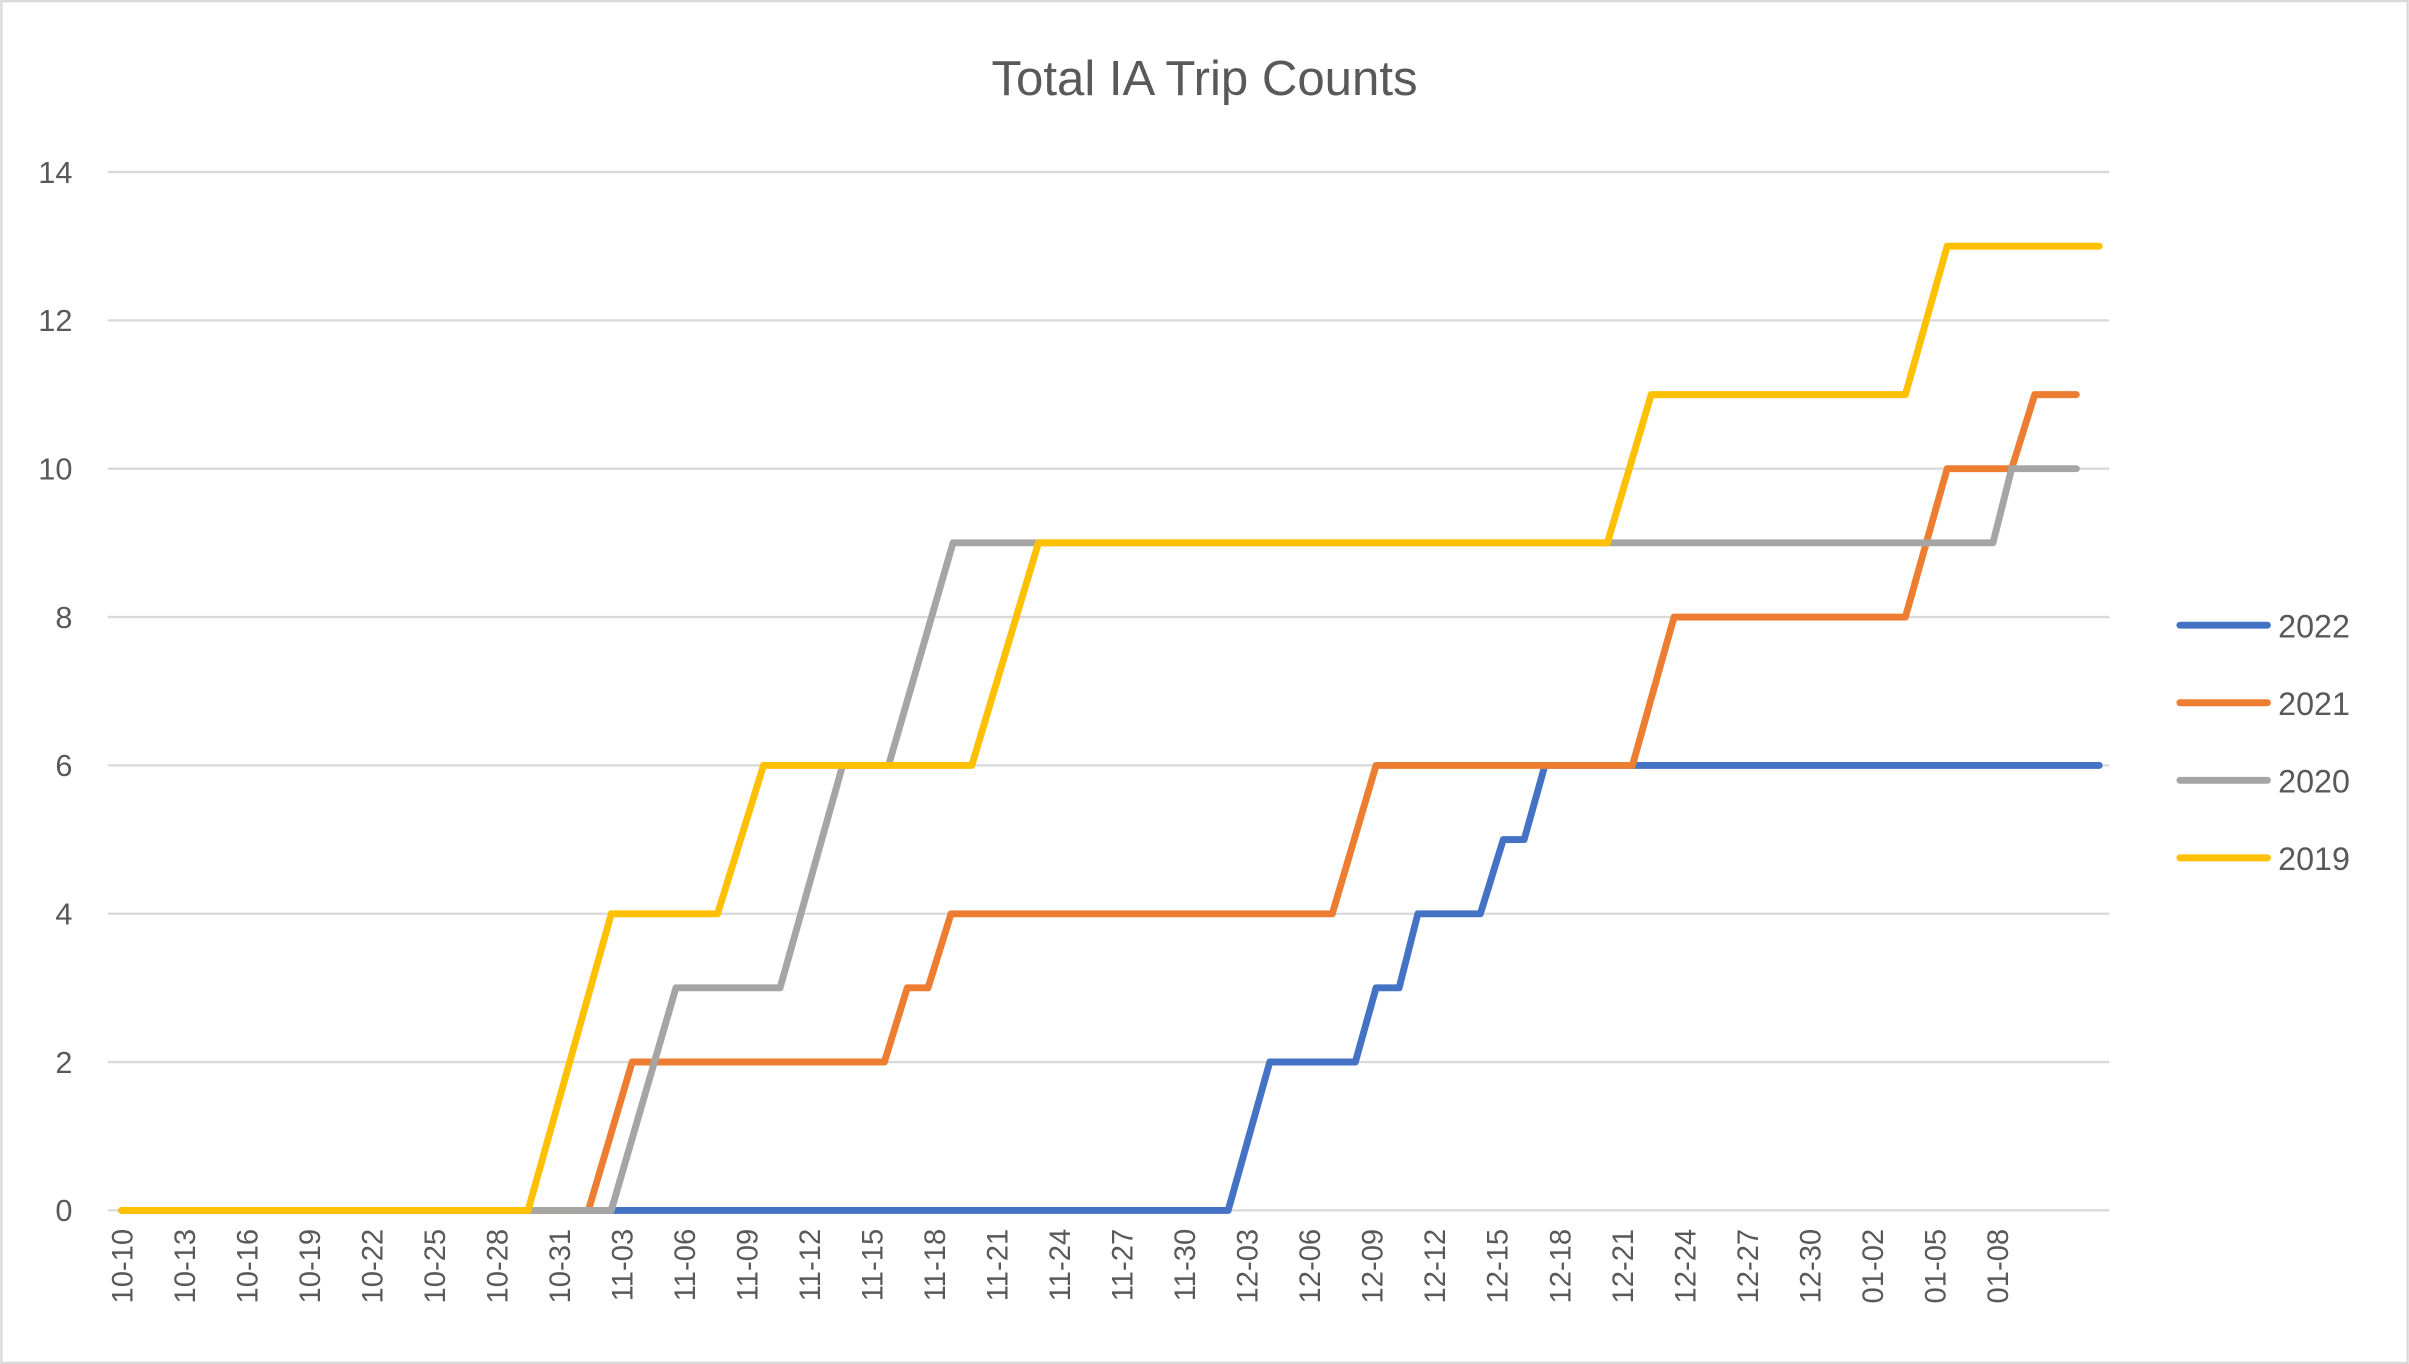 The height and width of the screenshot is (1364, 2409). What do you see at coordinates (248, 1266) in the screenshot?
I see `x-tick-label: 10-16` at bounding box center [248, 1266].